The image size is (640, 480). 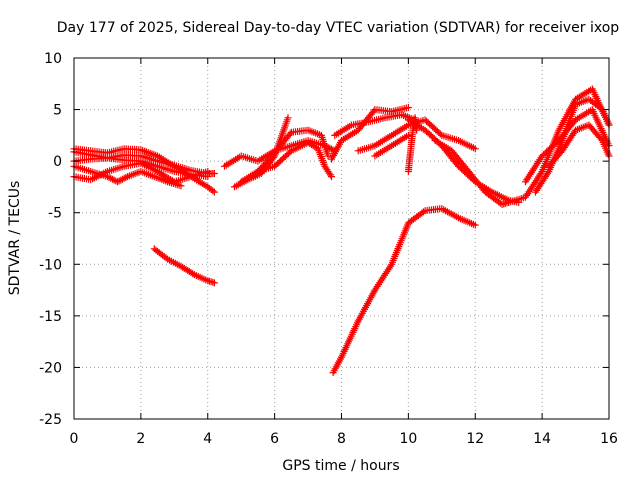 I want to click on x-tick-label: 8, so click(x=341, y=439).